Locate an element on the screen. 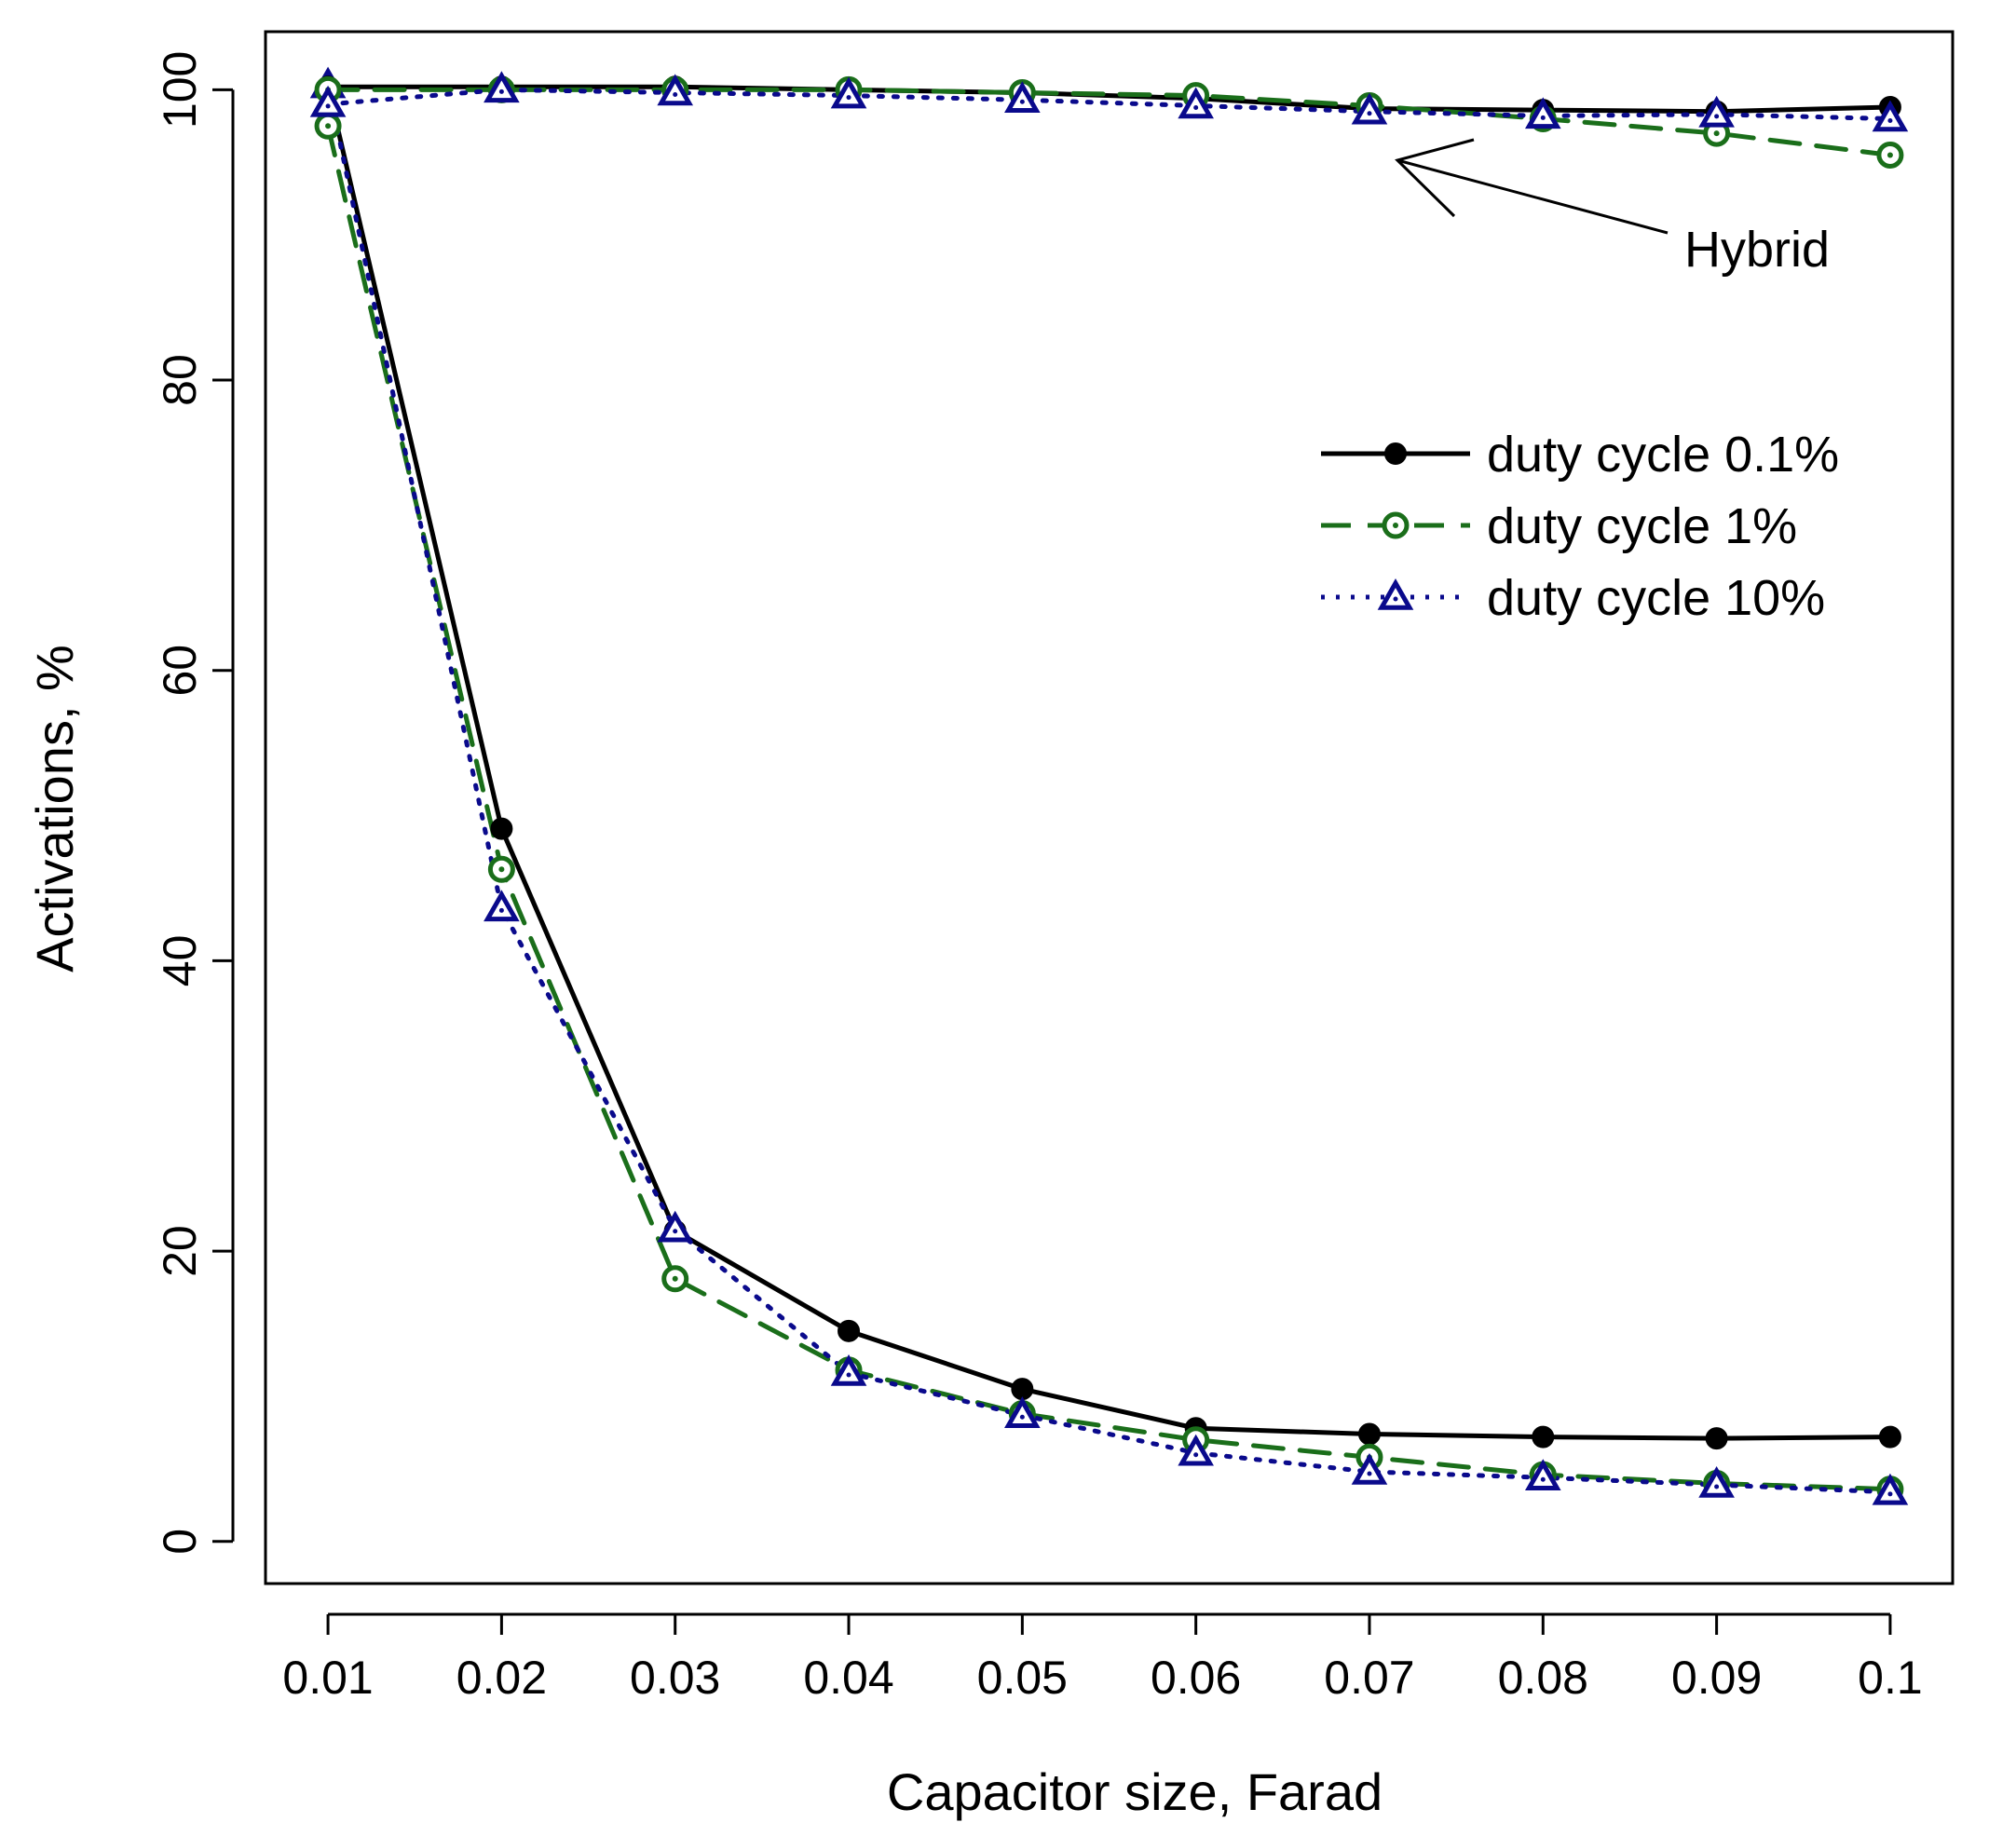 The image size is (2016, 1836). x-tick-label-0.04: 0.04 is located at coordinates (848, 1678).